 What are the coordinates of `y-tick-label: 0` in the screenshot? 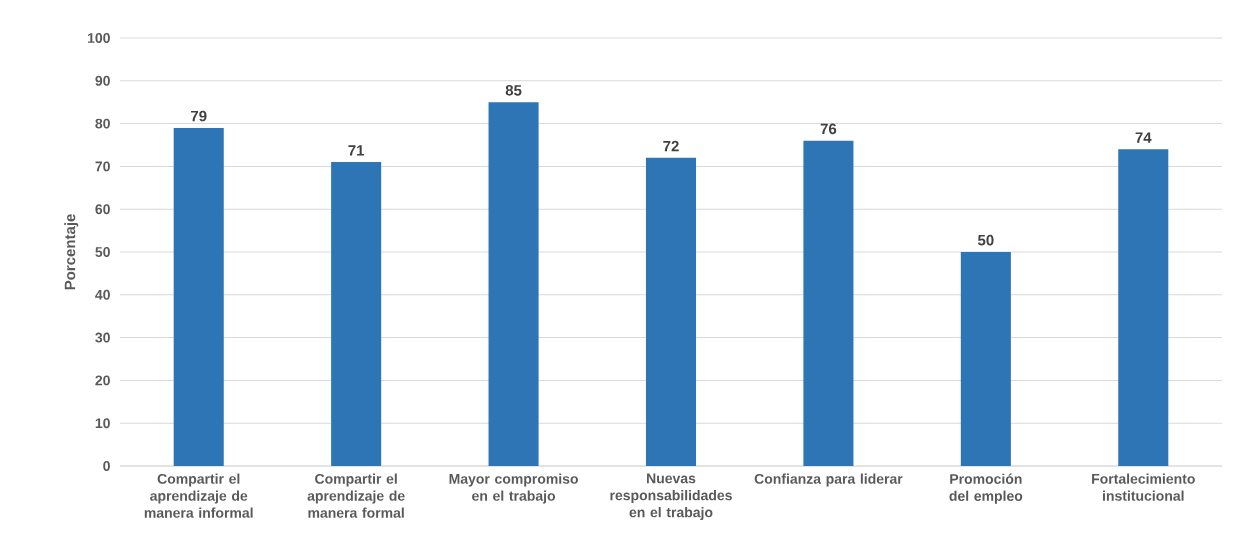 It's located at (106, 466).